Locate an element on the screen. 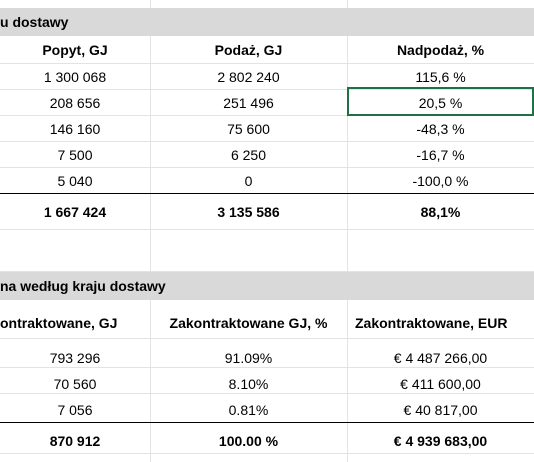 This screenshot has height=462, width=534. table-cell: 0.81% is located at coordinates (248, 410).